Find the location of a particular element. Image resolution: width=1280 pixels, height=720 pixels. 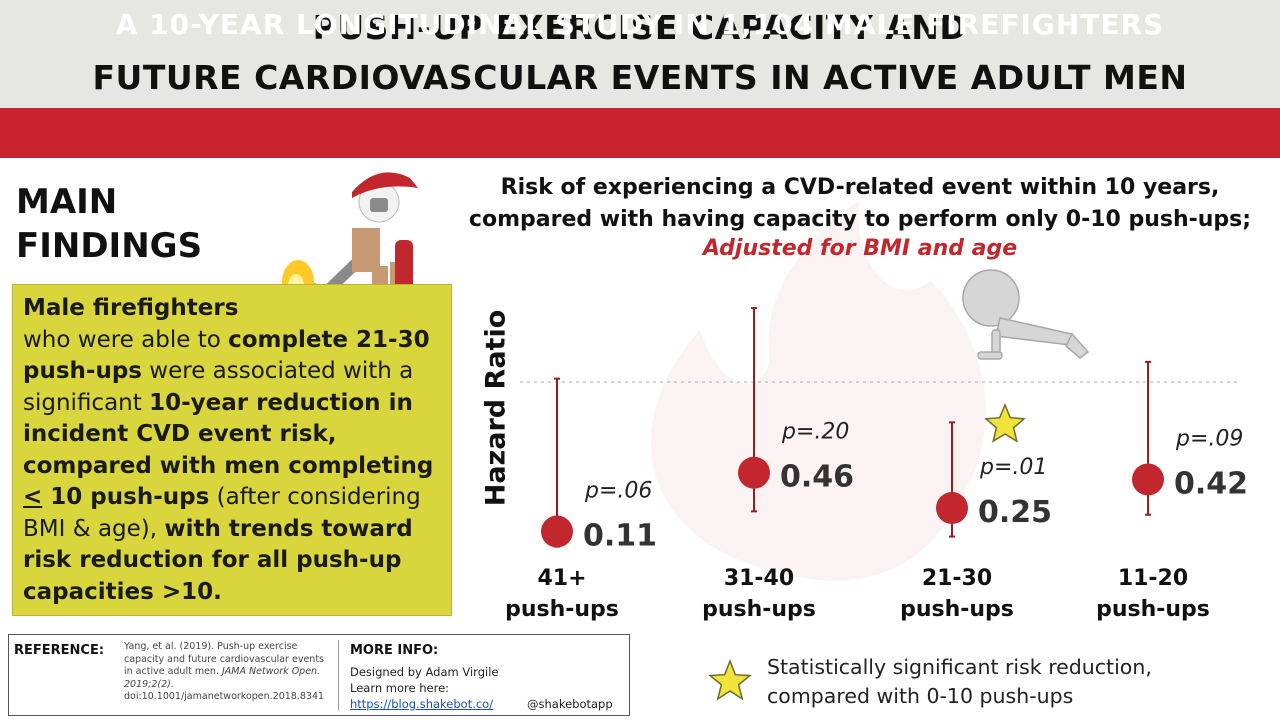

blog-link: https://blog.shakebot.co/ is located at coordinates (422, 704).